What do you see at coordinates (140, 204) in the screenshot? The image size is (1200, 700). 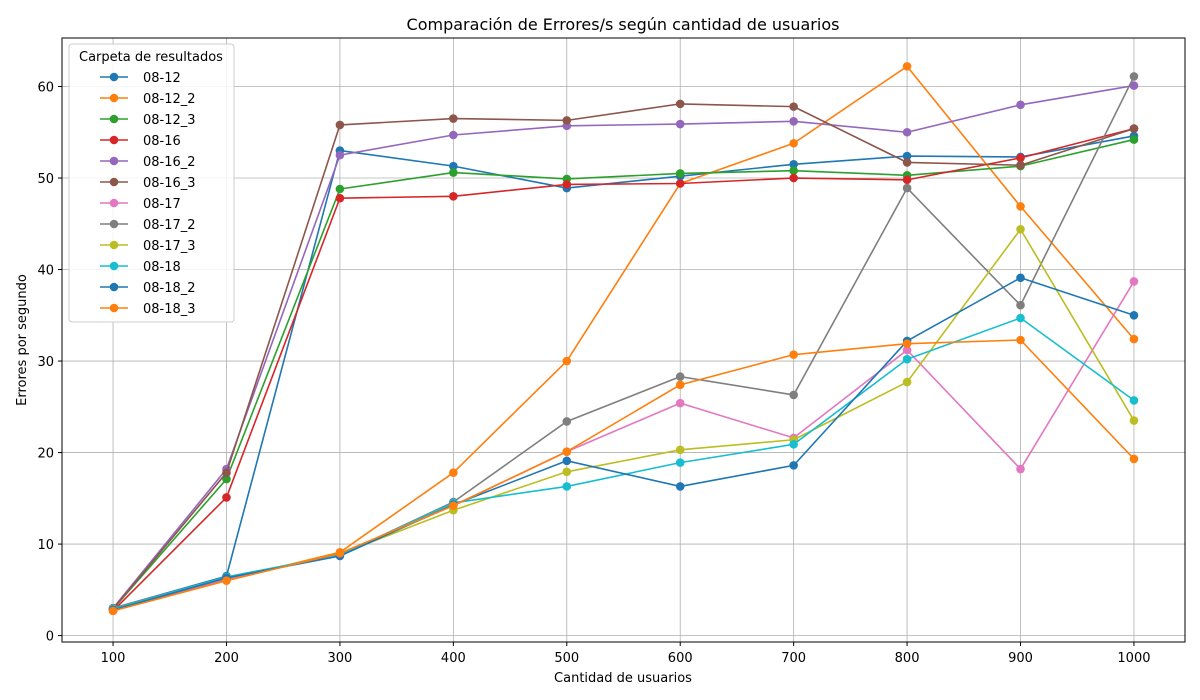 I see `legend-item: 08-17` at bounding box center [140, 204].